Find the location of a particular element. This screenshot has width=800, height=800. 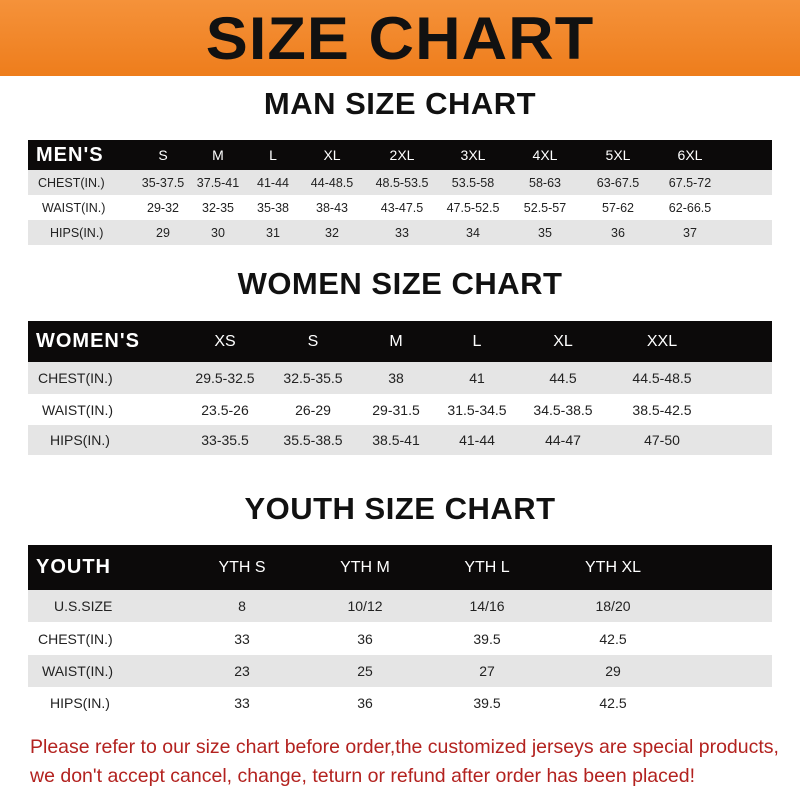

table-cell: 35.5-38.5 is located at coordinates (313, 440).